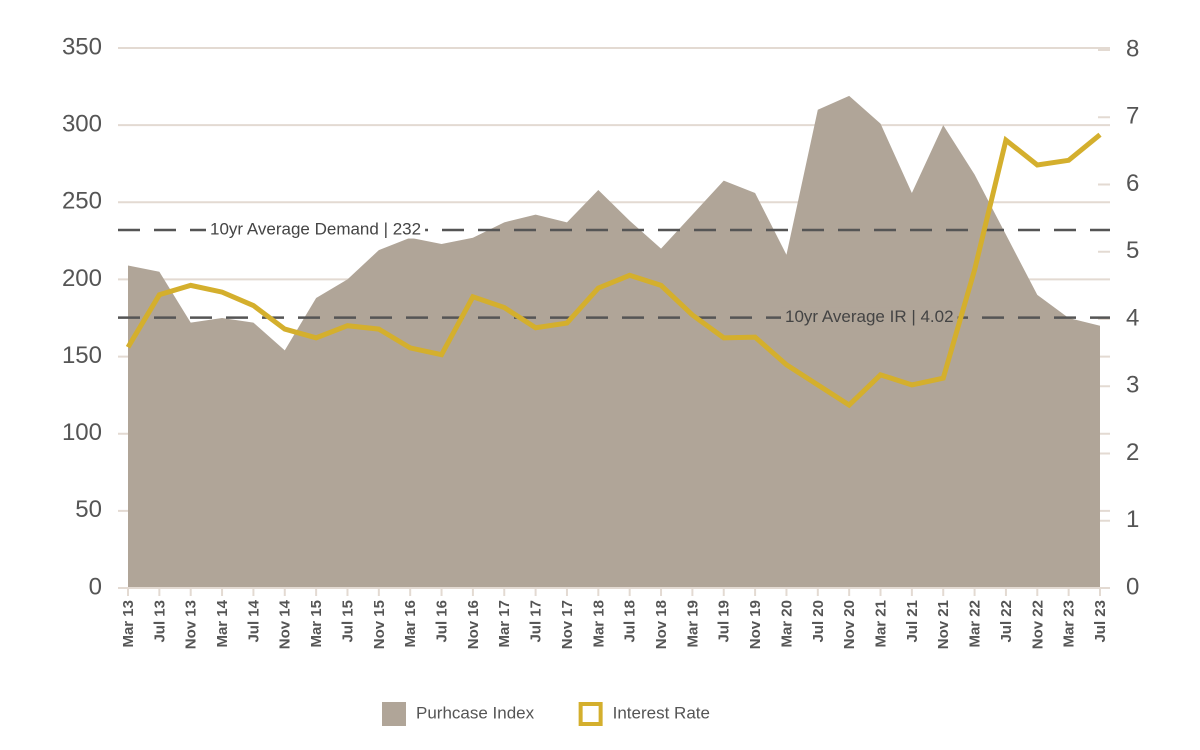 The height and width of the screenshot is (750, 1200). What do you see at coordinates (475, 712) in the screenshot?
I see `legend-label: Purhcase Index` at bounding box center [475, 712].